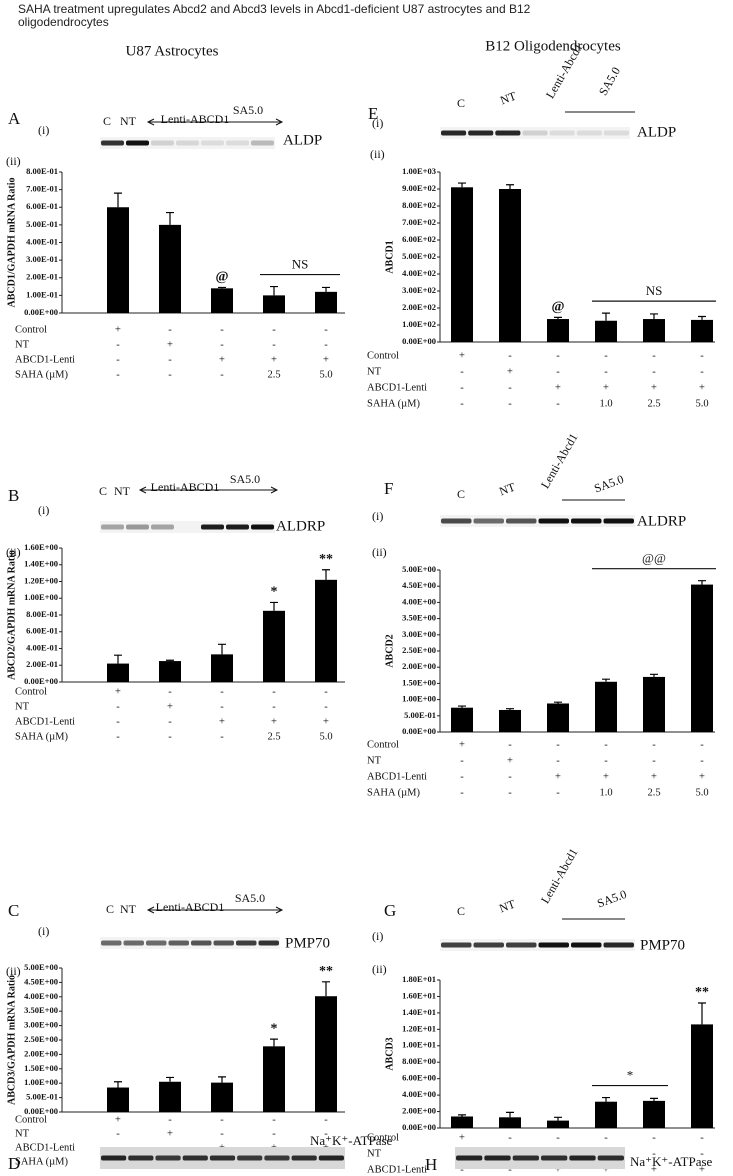 This screenshot has width=733, height=1176. What do you see at coordinates (42, 294) in the screenshot?
I see `y-tick-label: 1.00E-01` at bounding box center [42, 294].